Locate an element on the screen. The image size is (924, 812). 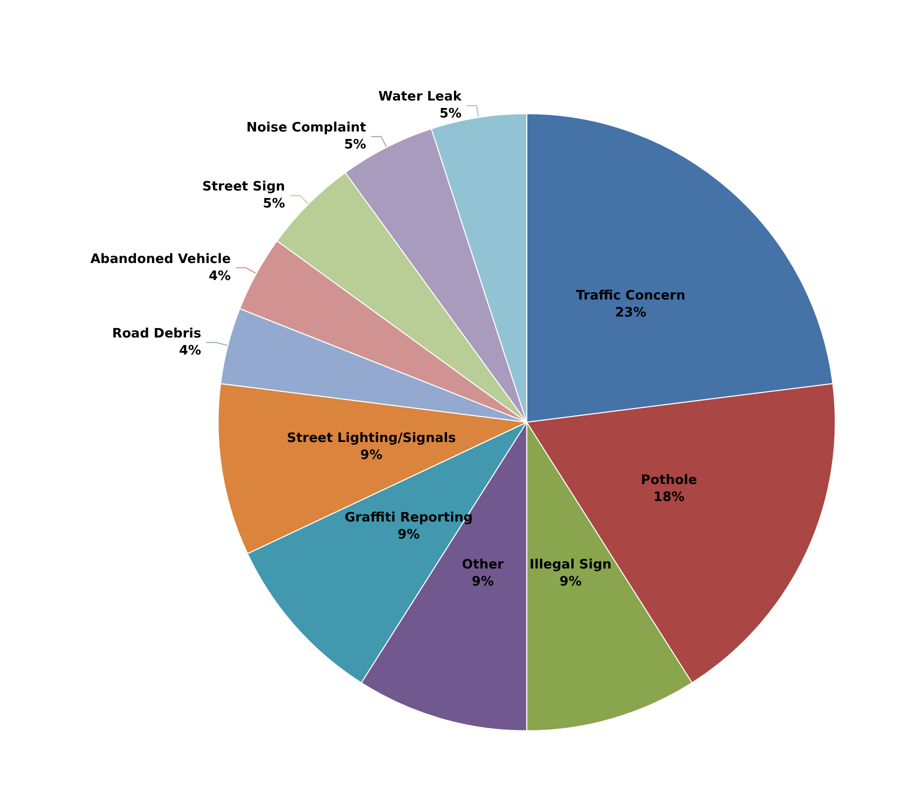
slice-label: Abandoned Vehicle is located at coordinates (160, 259).